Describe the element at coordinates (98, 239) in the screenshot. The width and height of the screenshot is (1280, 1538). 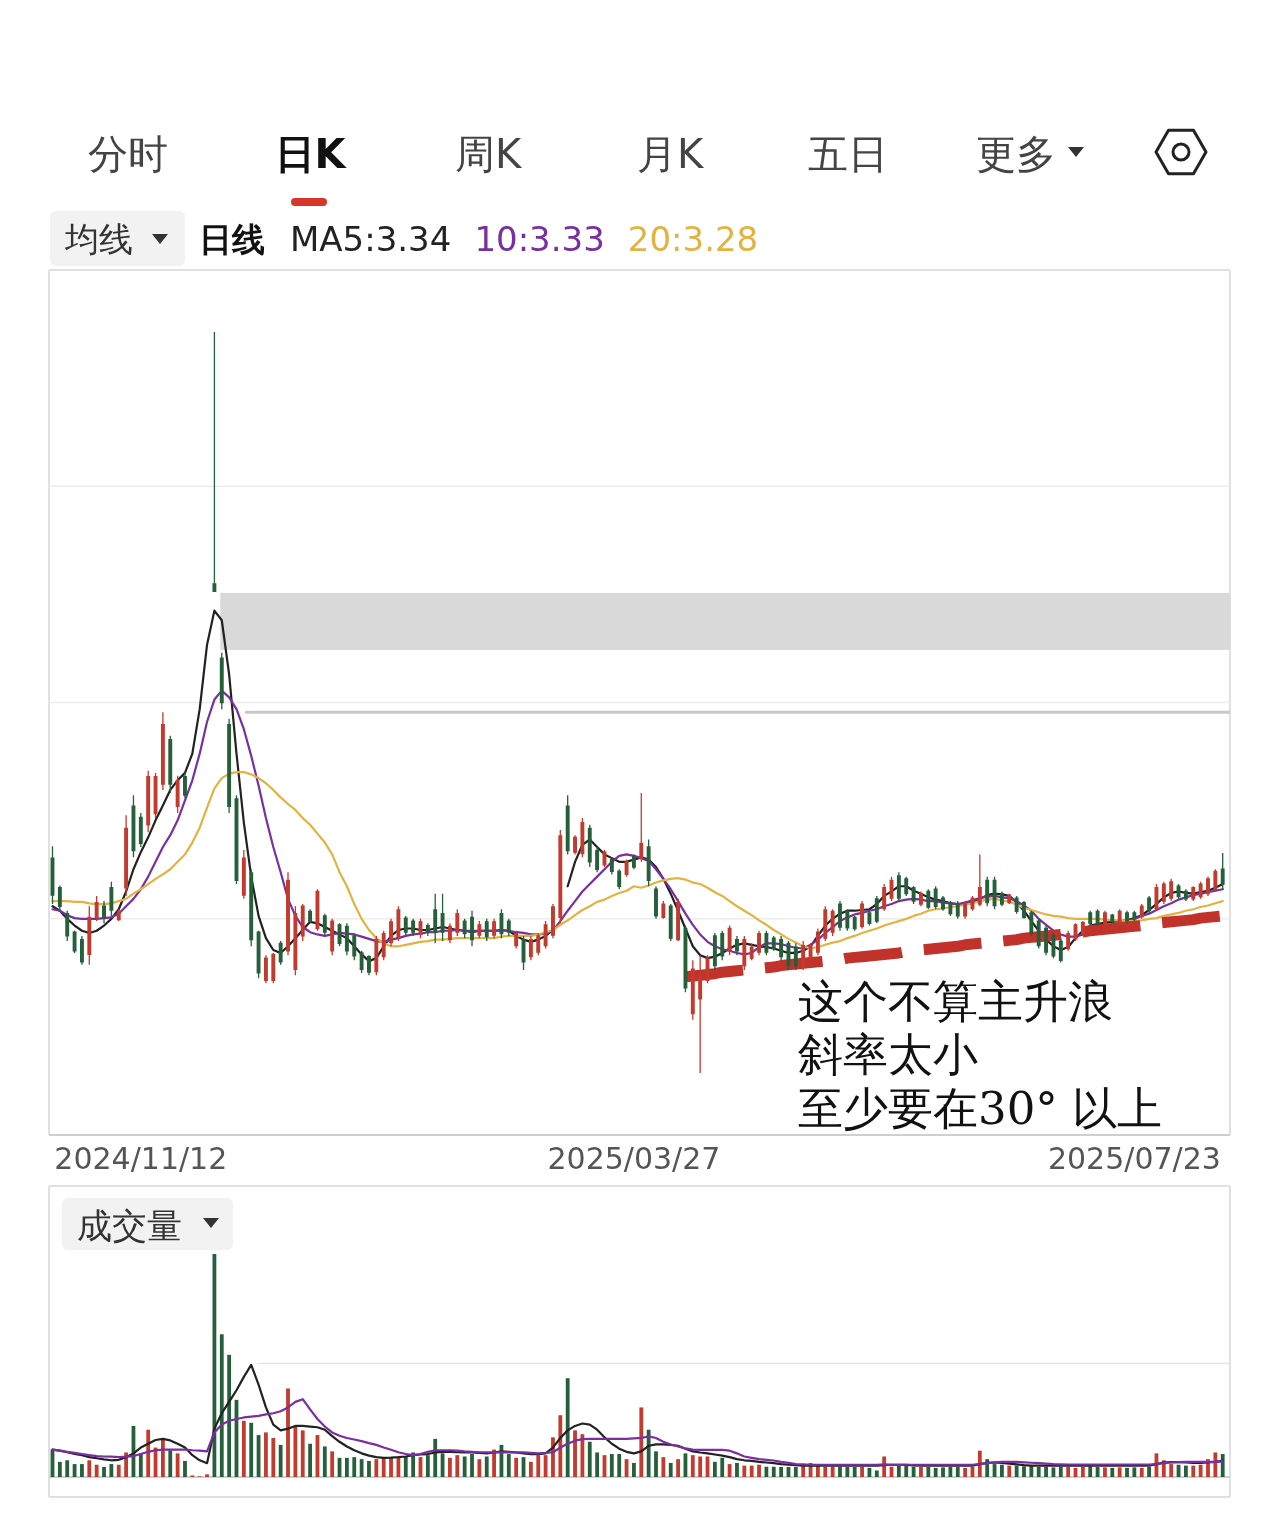
I see `text: 均线` at that location.